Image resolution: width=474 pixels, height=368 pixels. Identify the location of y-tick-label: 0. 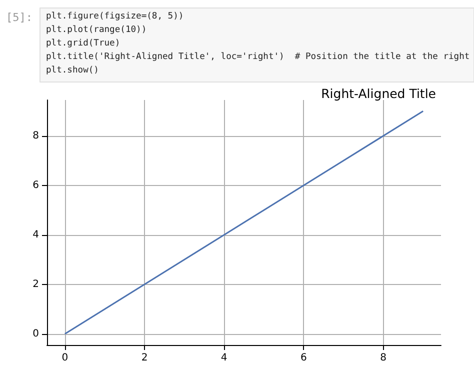
(35, 334).